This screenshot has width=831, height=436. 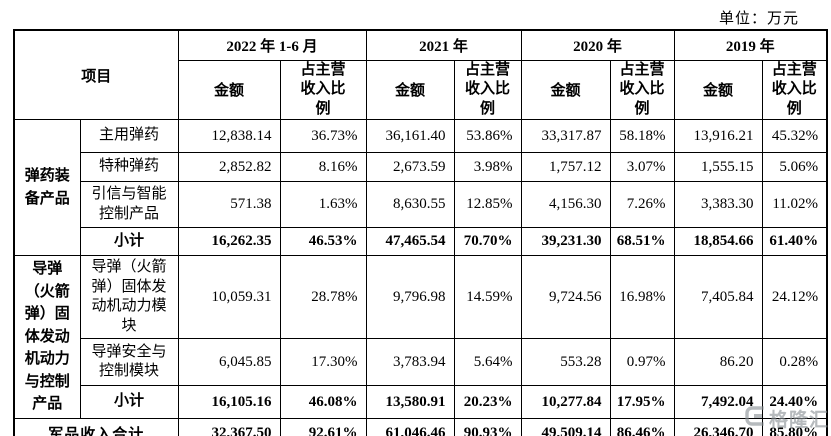 I want to click on ratio-cell: 24.12%, so click(x=794, y=297).